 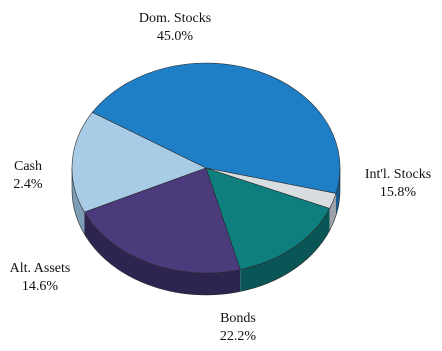 I want to click on slice-name-cash: Cash, so click(x=28, y=166).